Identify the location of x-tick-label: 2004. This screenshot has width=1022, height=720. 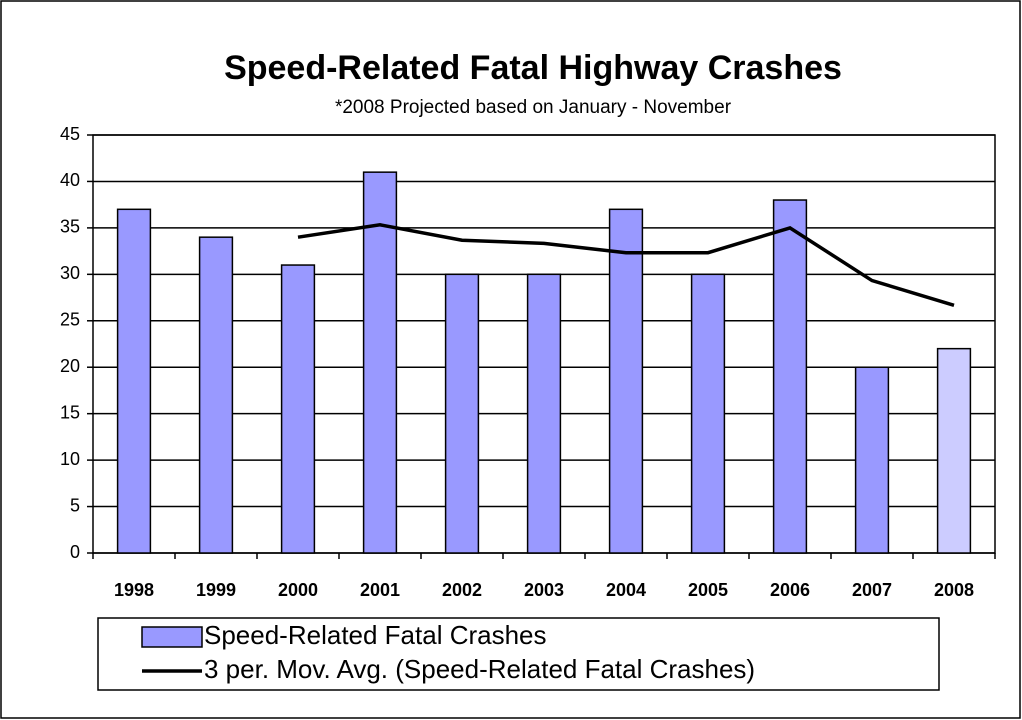
(626, 590).